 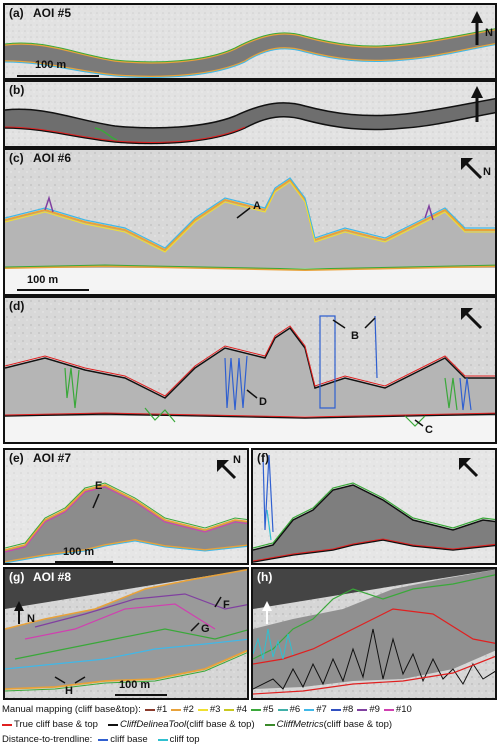 What do you see at coordinates (17, 90) in the screenshot?
I see `panel-b-label: (b)` at bounding box center [17, 90].